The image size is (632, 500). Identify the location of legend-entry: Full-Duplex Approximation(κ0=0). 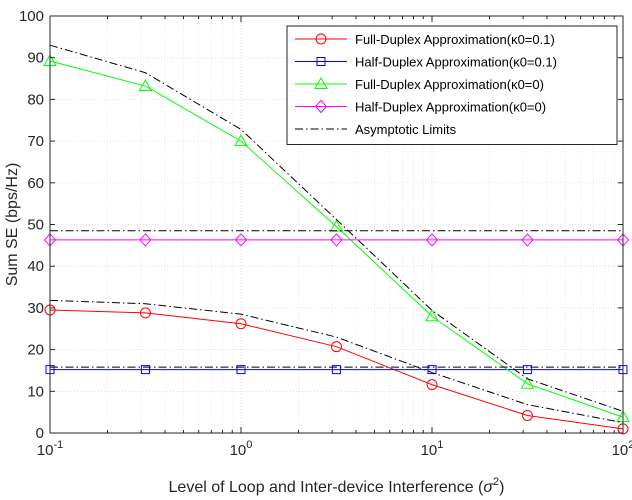
(449, 84).